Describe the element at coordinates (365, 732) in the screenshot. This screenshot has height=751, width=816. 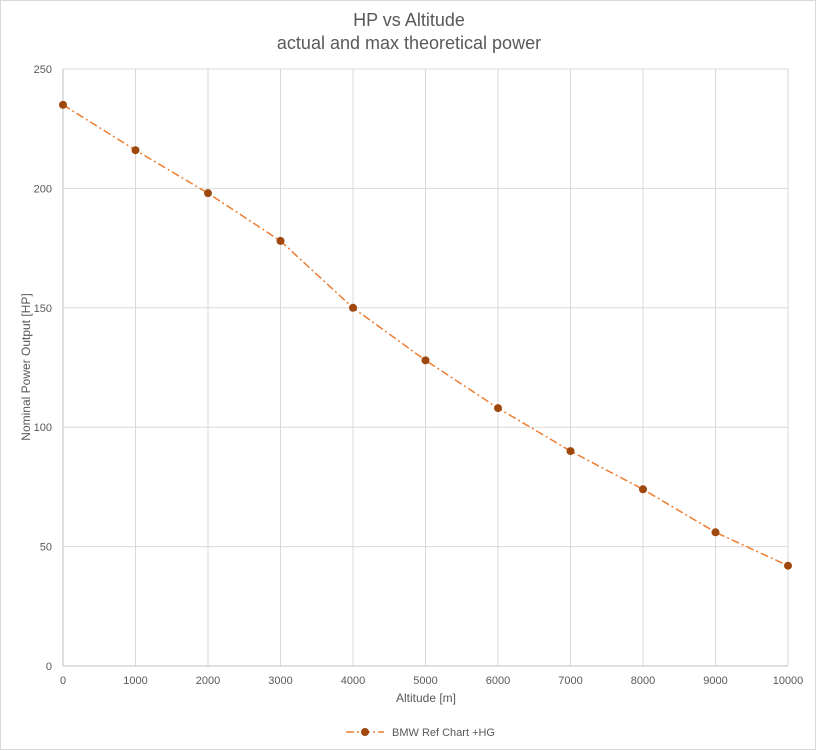
I see `legend-marker` at that location.